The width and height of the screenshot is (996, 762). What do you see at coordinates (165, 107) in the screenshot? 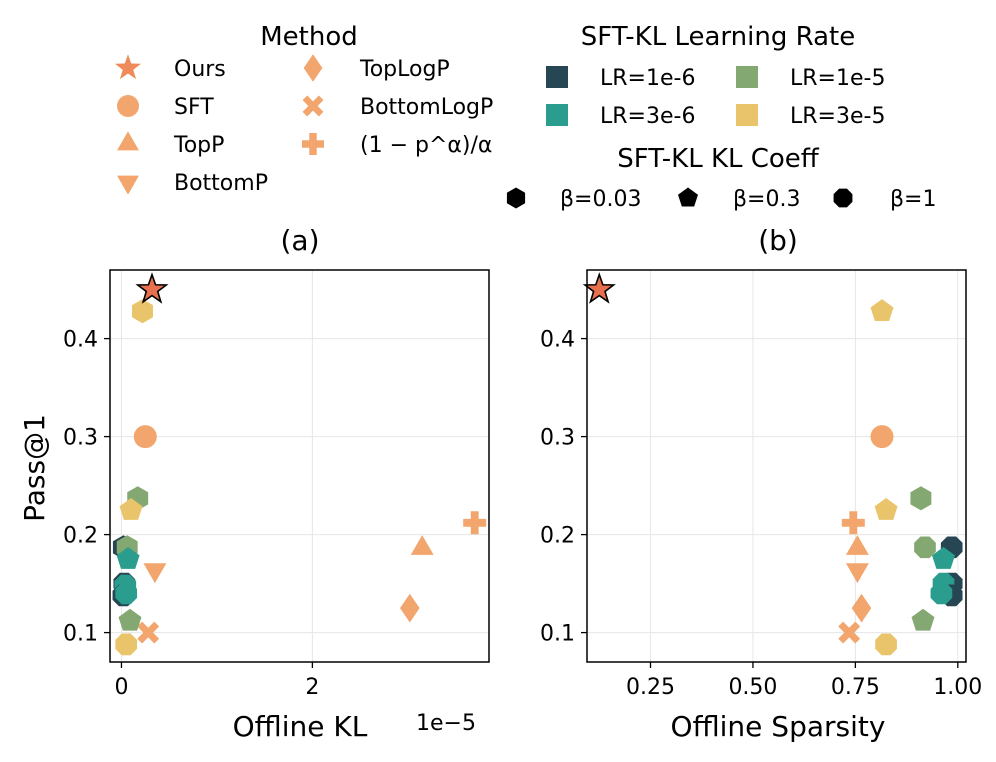
I see `legend-item-sft: SFT` at bounding box center [165, 107].